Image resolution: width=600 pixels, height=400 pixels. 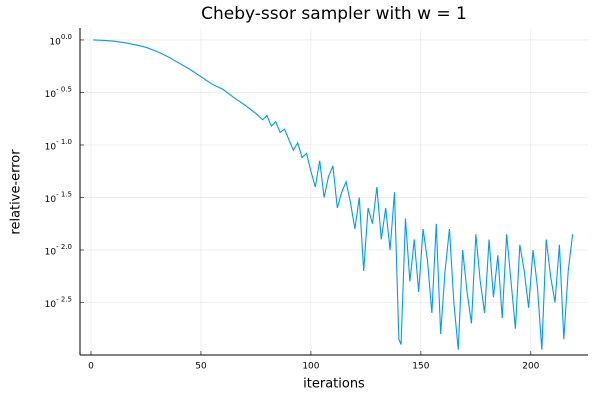 What do you see at coordinates (58, 197) in the screenshot?
I see `y-tick-label: 10- 1.5` at bounding box center [58, 197].